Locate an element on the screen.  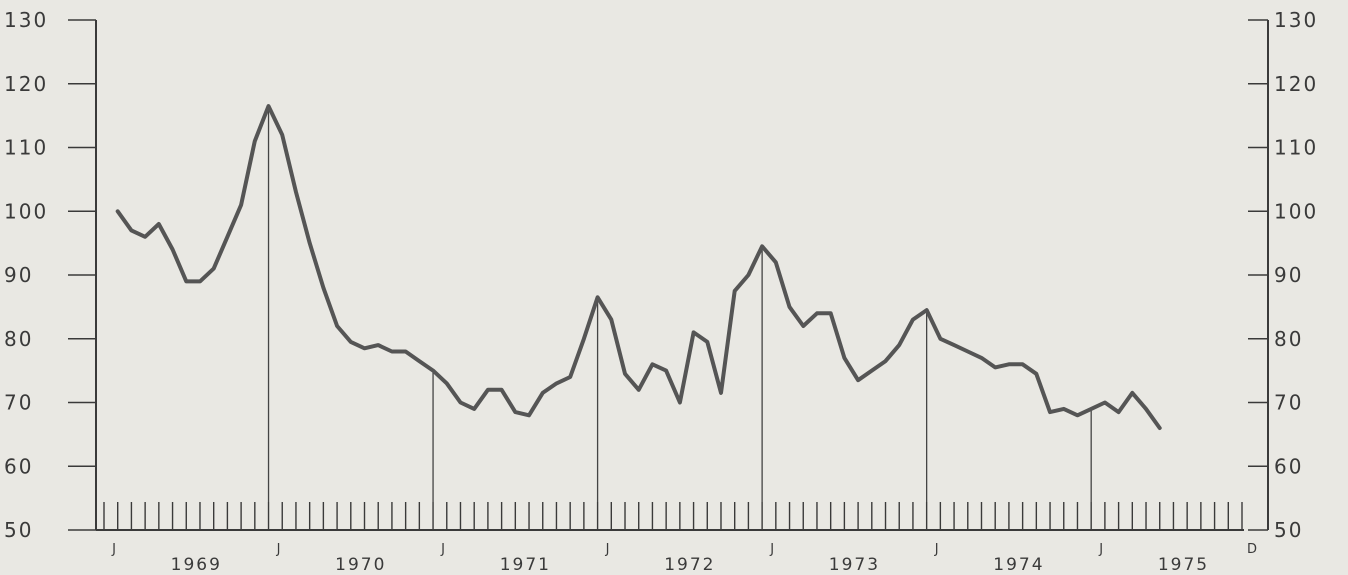
year-label: 1972 is located at coordinates (689, 565).